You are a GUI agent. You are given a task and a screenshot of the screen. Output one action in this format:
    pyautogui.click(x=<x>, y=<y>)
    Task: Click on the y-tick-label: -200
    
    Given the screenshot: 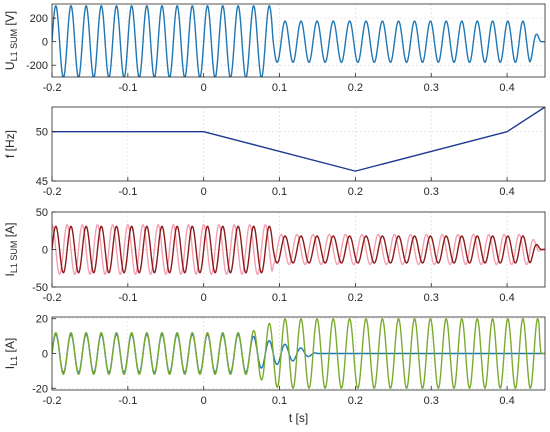 What is the action you would take?
    pyautogui.click(x=37, y=66)
    